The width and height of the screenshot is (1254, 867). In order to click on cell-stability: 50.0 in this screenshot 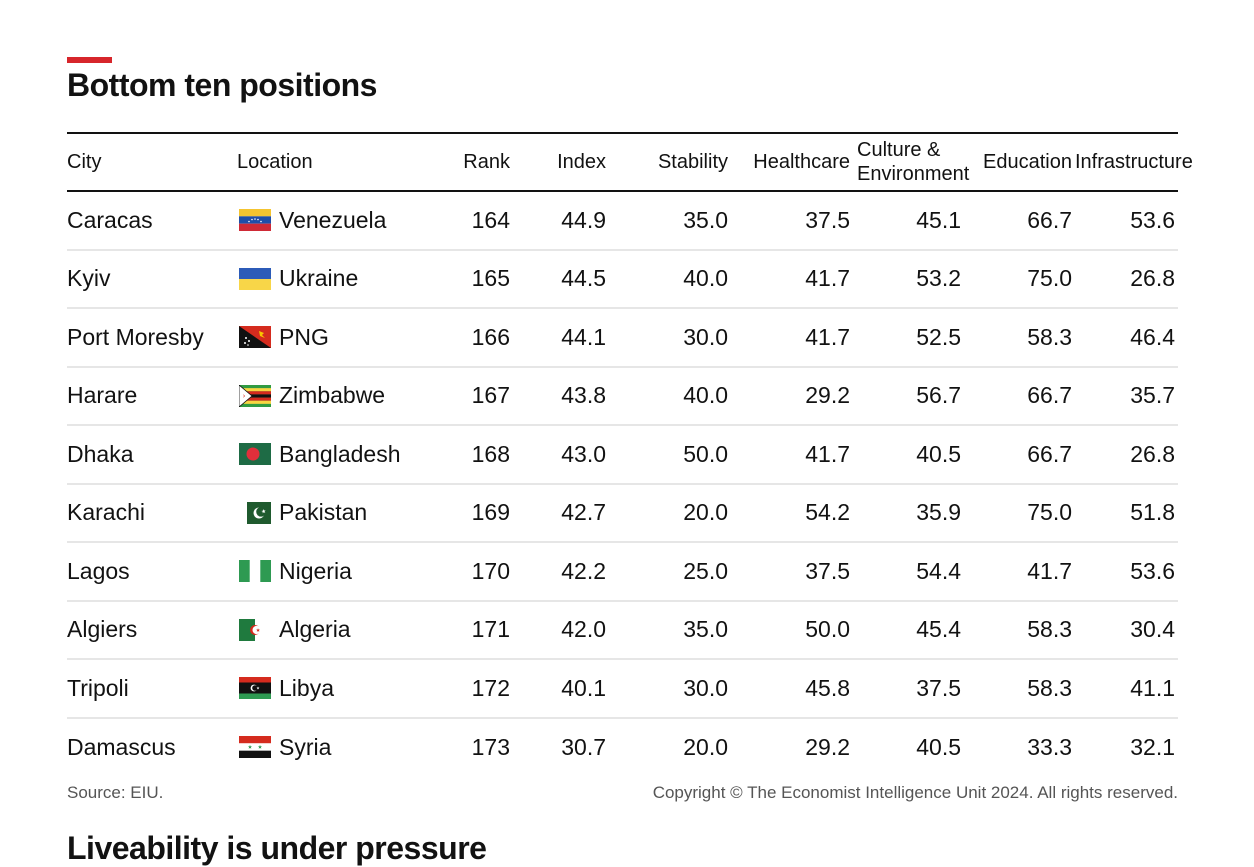, I will do `click(670, 455)`.